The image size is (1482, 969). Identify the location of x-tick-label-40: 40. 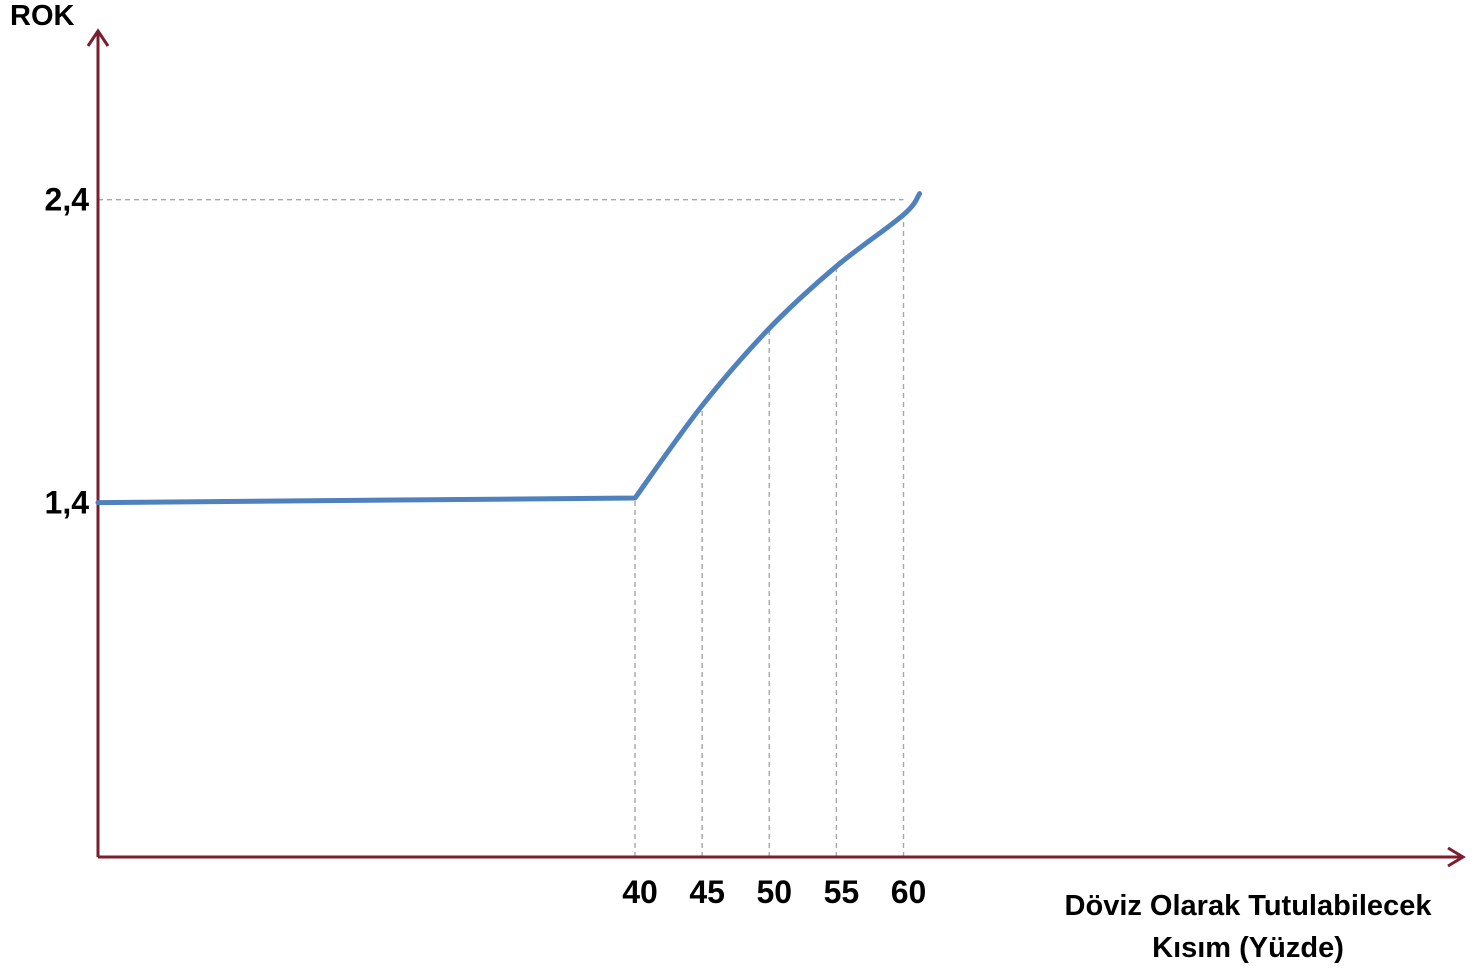
(640, 892).